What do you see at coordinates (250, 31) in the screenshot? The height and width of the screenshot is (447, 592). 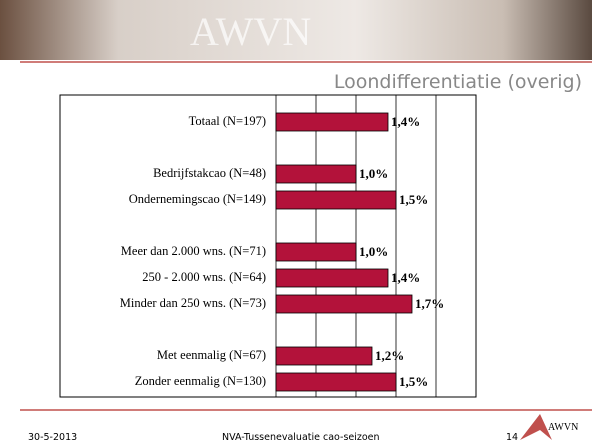 I see `header-brand: AWVN` at bounding box center [250, 31].